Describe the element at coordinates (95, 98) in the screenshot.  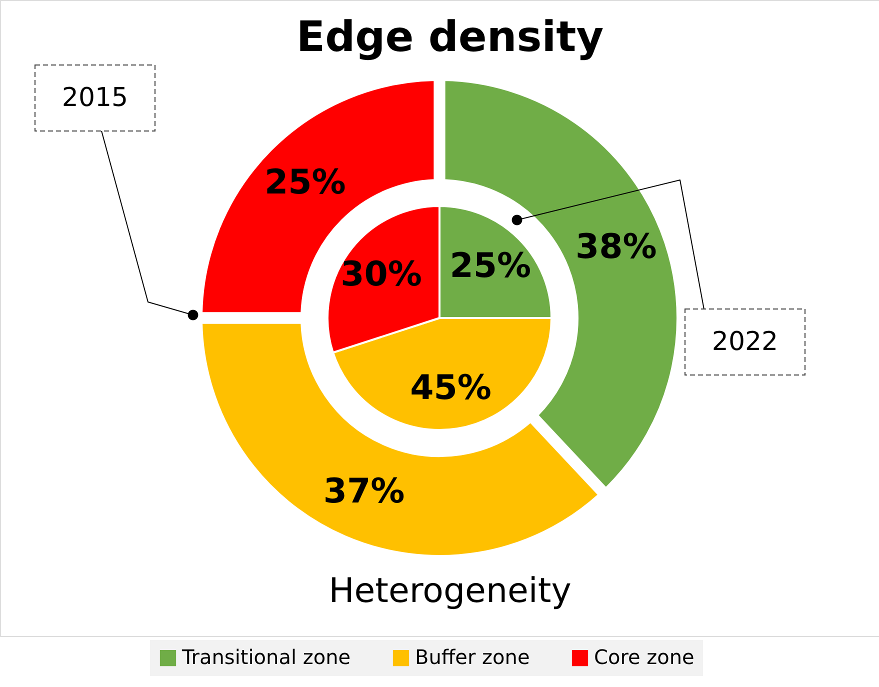
I see `slice-label: 2015` at that location.